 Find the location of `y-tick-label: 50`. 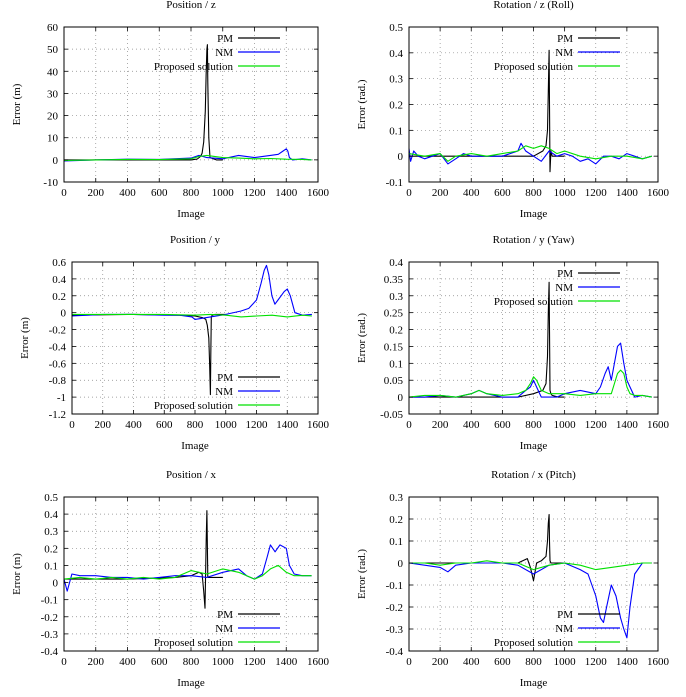

y-tick-label: 50 is located at coordinates (53, 50).